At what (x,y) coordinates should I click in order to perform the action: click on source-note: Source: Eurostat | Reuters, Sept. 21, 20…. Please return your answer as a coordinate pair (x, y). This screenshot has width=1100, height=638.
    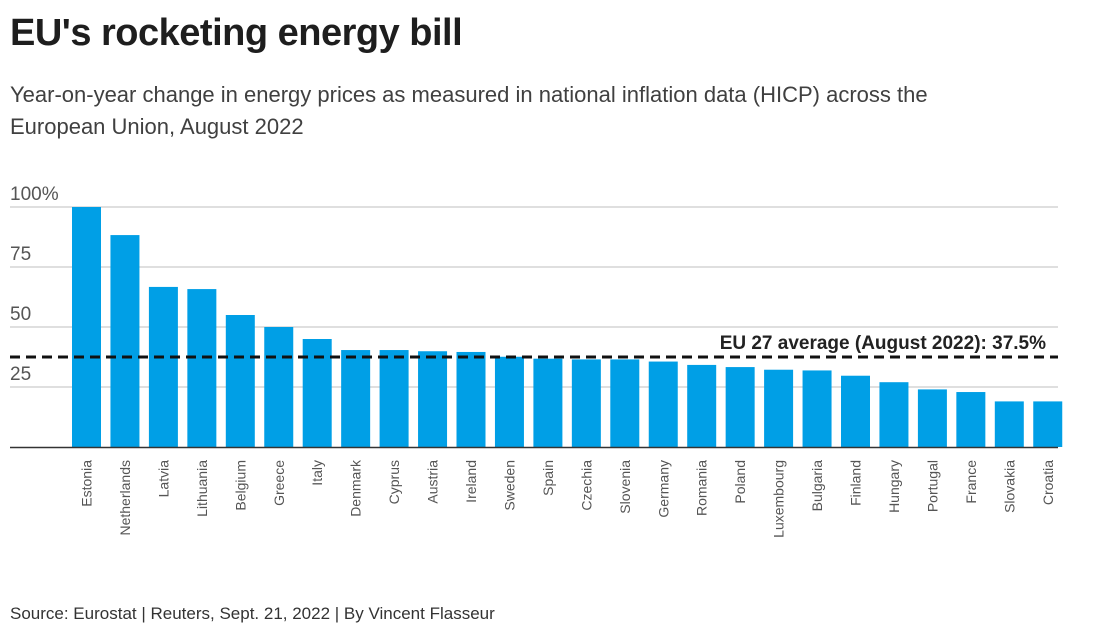
    Looking at the image, I should click on (252, 613).